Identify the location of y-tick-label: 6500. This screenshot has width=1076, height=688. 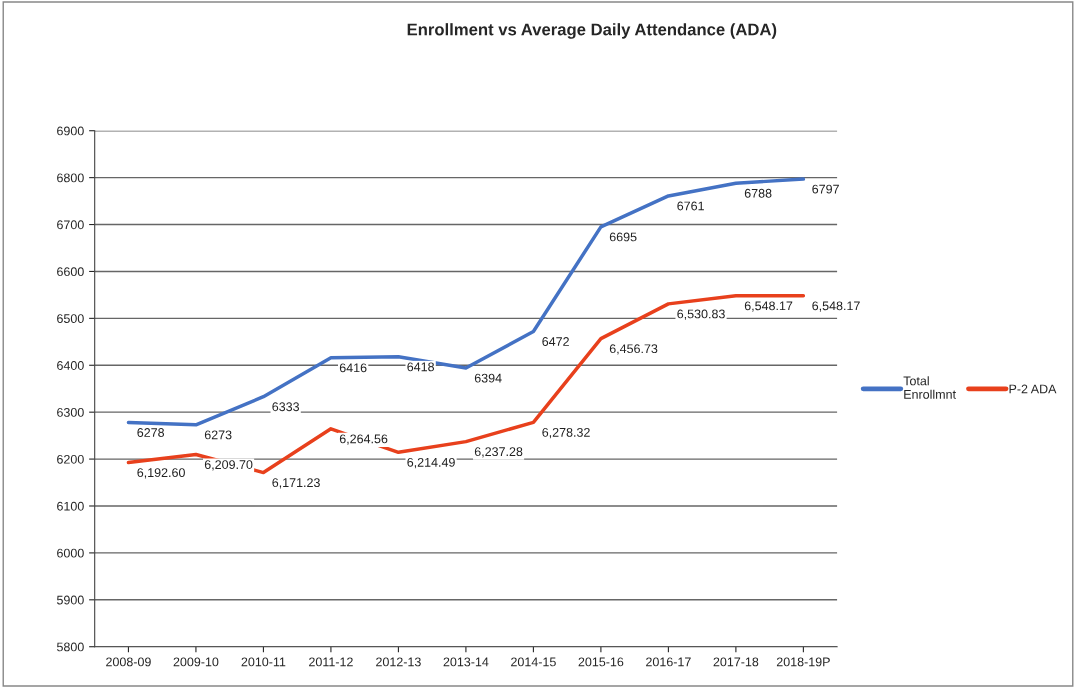
(70, 319).